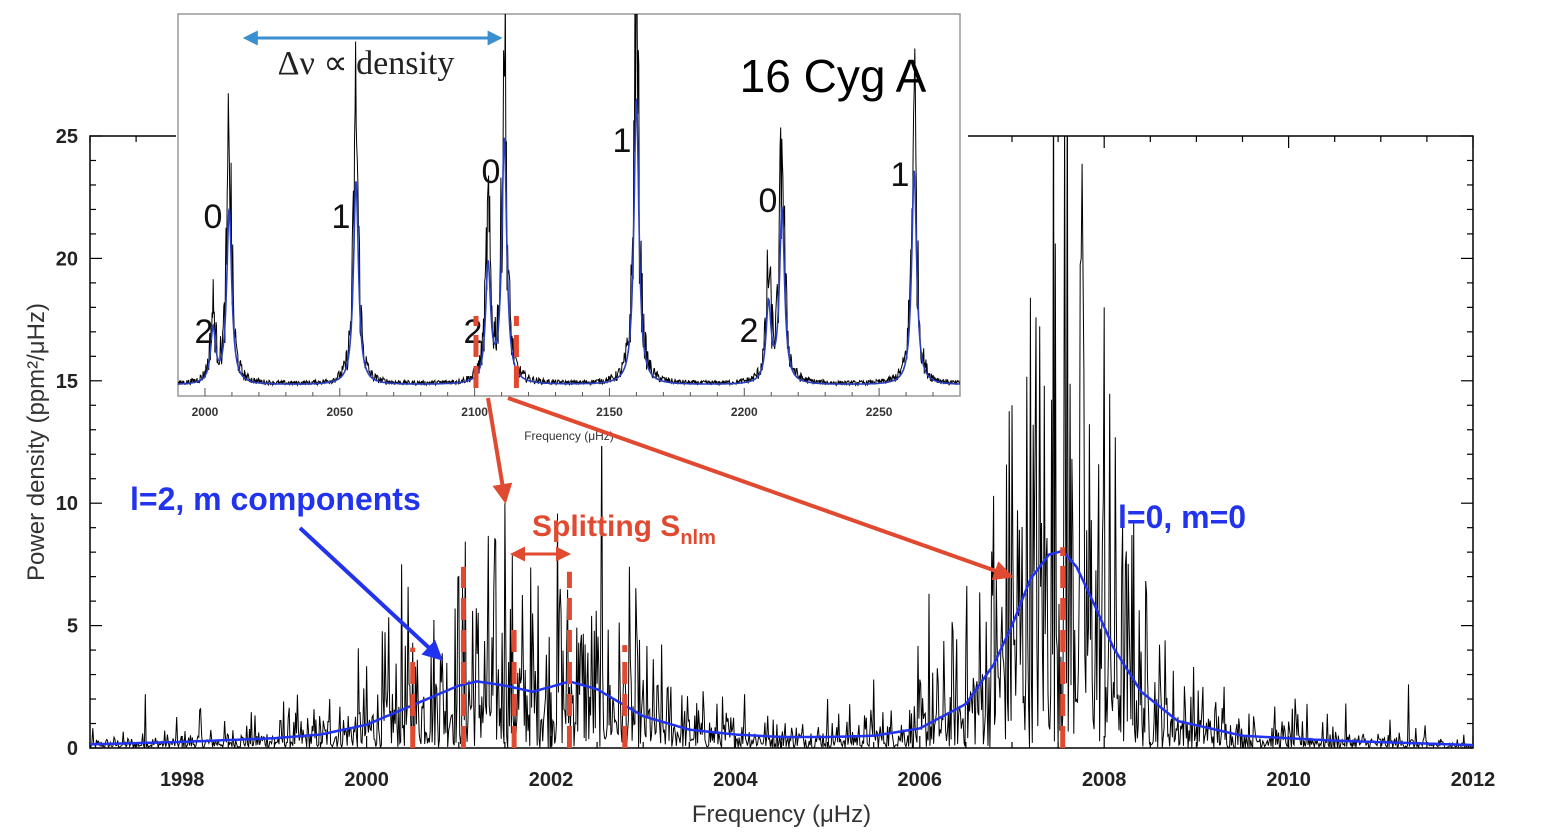  What do you see at coordinates (275, 499) in the screenshot?
I see `l2-components-label: l=2, m components` at bounding box center [275, 499].